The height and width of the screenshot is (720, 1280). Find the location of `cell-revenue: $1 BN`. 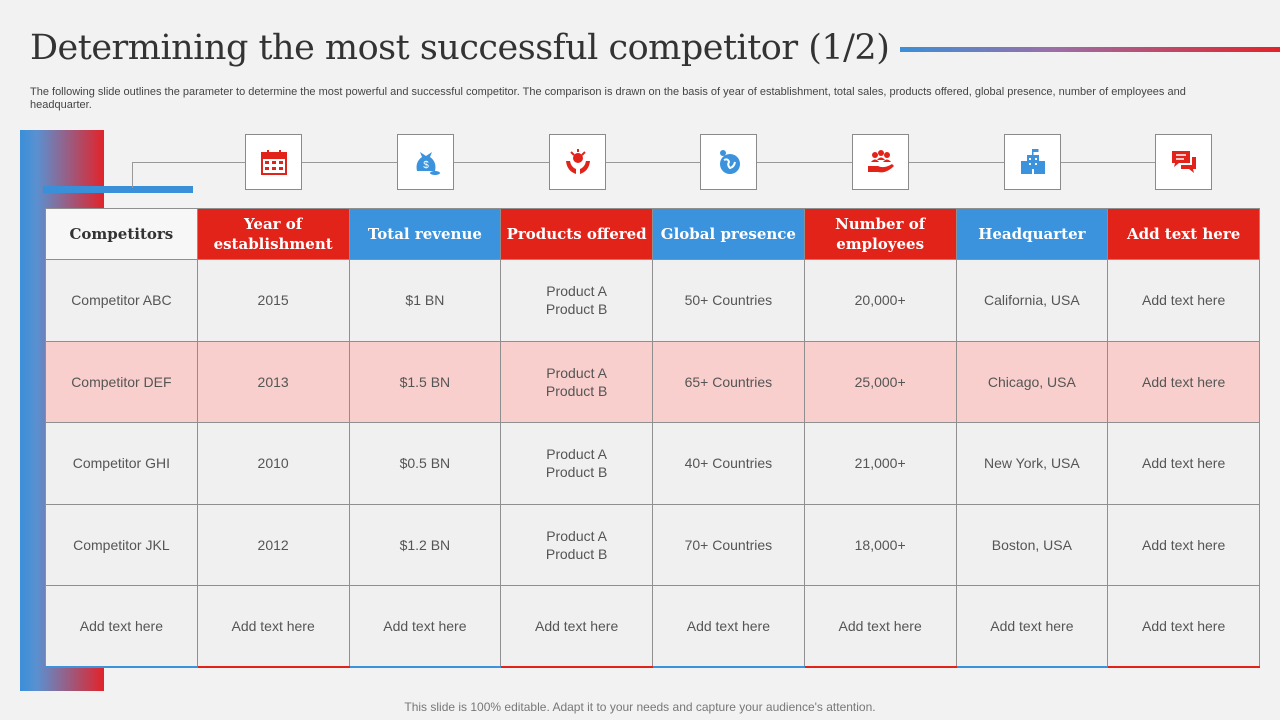

cell-revenue: $1 BN is located at coordinates (425, 300).